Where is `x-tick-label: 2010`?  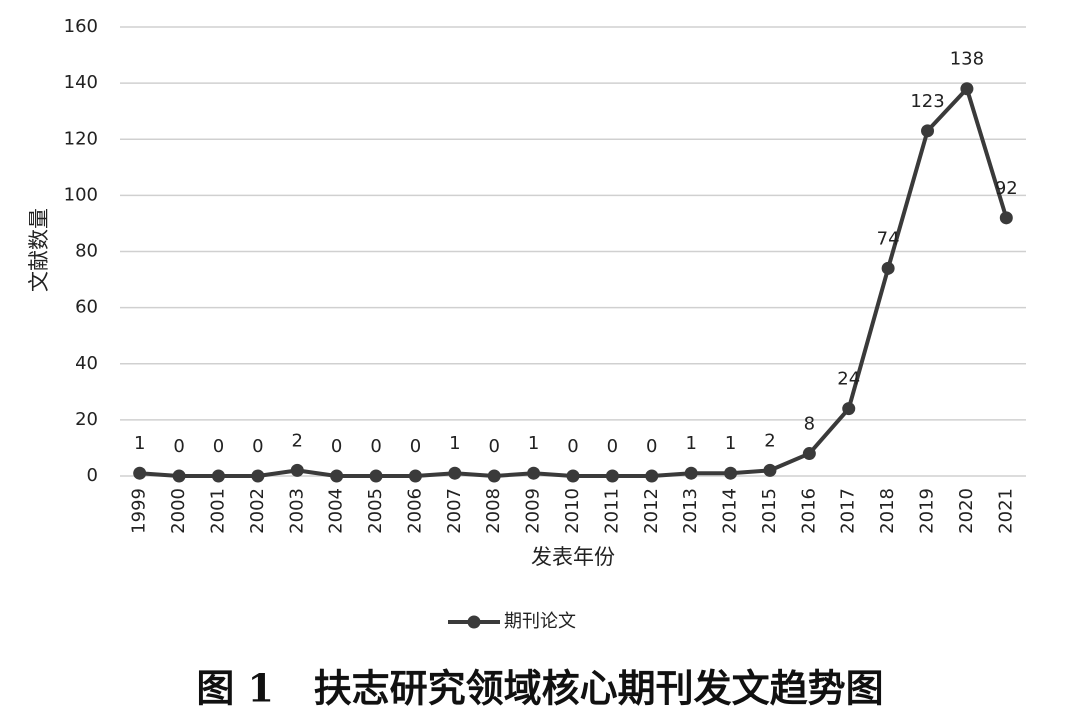
x-tick-label: 2010 is located at coordinates (572, 511).